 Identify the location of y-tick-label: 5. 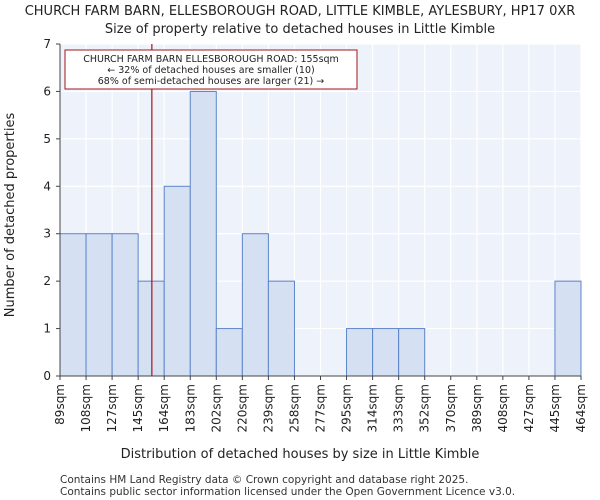
(47, 139).